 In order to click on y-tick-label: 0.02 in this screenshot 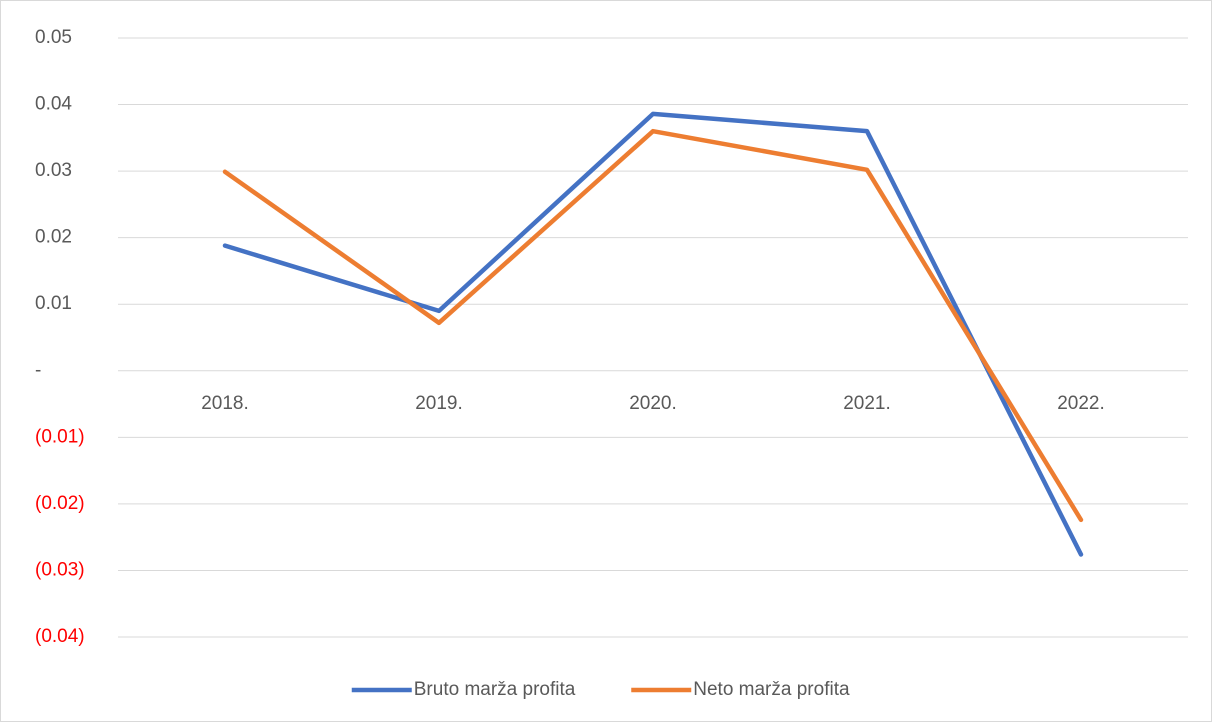, I will do `click(53, 237)`.